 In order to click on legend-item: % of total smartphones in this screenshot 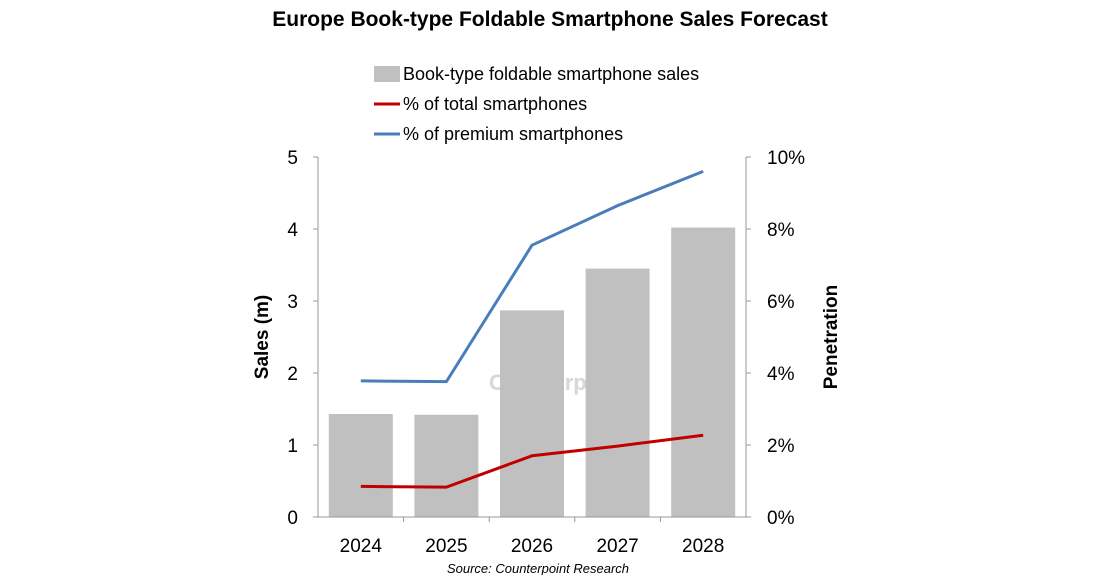, I will do `click(480, 104)`.